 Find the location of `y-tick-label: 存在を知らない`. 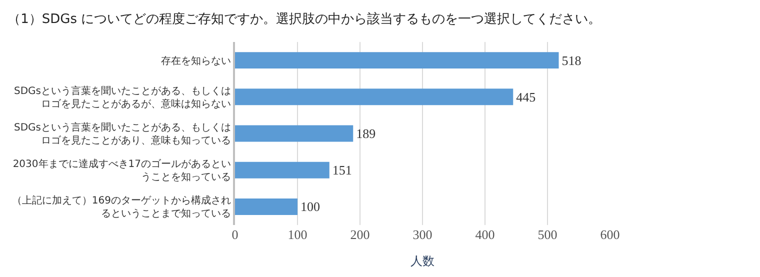

y-tick-label: 存在を知らない is located at coordinates (196, 60).